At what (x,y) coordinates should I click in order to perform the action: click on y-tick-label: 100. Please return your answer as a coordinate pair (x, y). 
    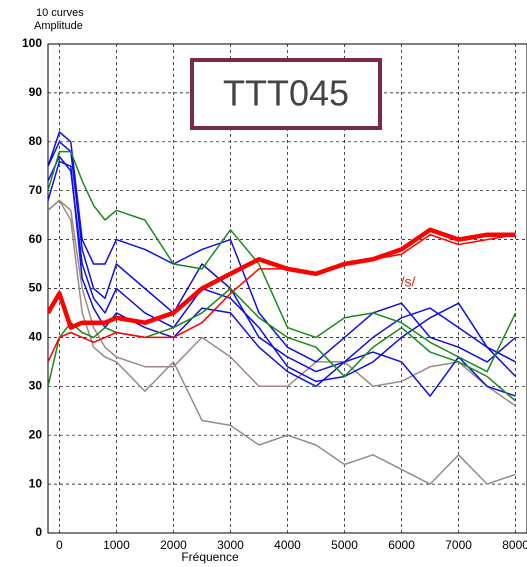
    Looking at the image, I should click on (32, 43).